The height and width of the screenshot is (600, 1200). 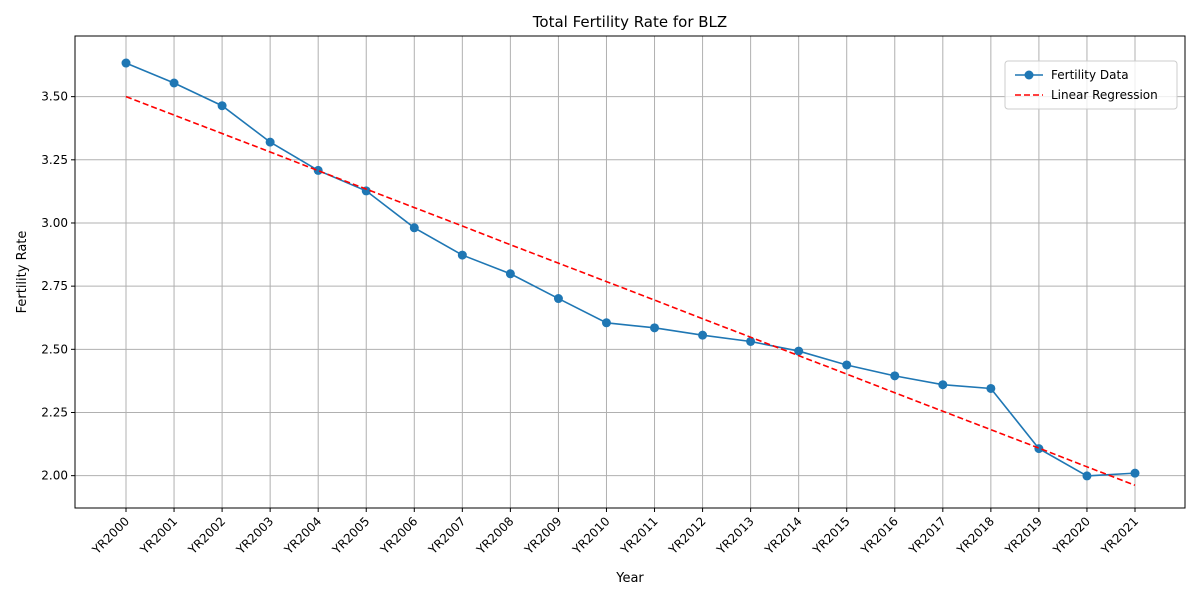 I want to click on legend-frame, so click(x=1091, y=85).